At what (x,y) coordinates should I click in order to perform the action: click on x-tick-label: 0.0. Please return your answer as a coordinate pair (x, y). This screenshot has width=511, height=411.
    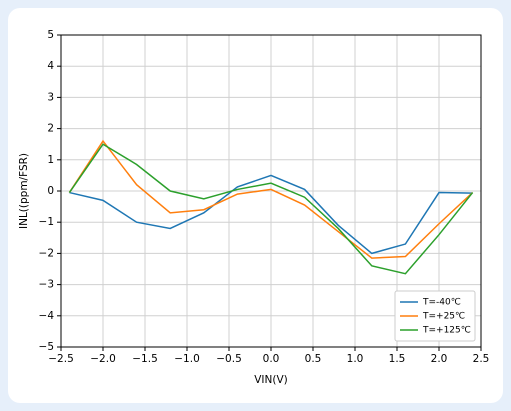
    Looking at the image, I should click on (271, 359).